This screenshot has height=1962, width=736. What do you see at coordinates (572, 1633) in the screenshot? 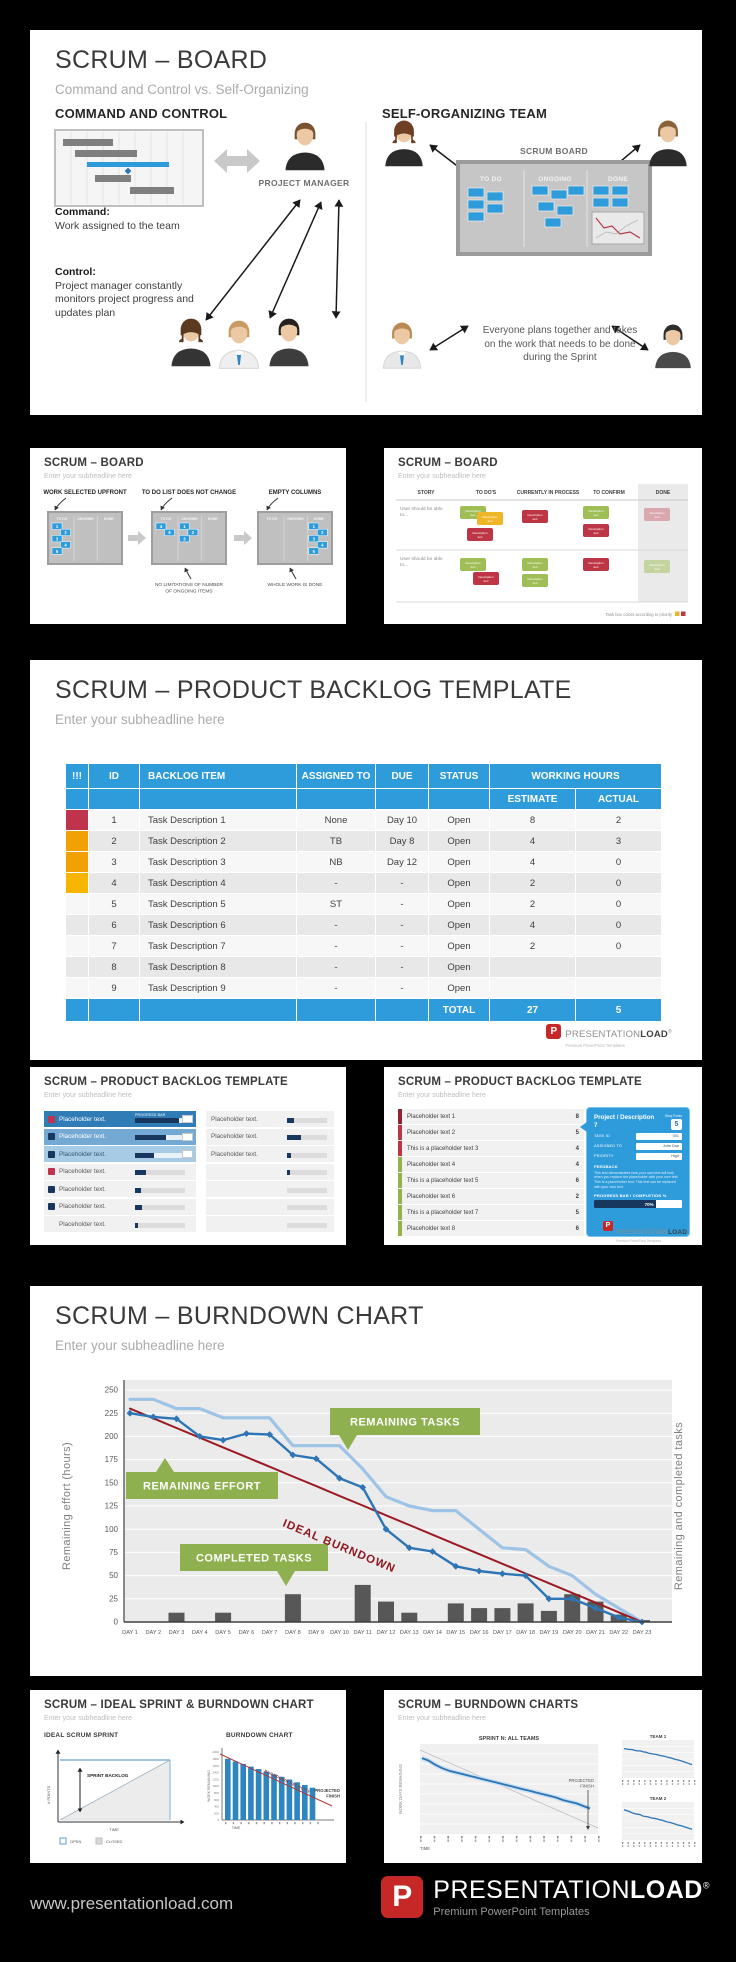
I see `svg-text: DAY 20` at bounding box center [572, 1633].